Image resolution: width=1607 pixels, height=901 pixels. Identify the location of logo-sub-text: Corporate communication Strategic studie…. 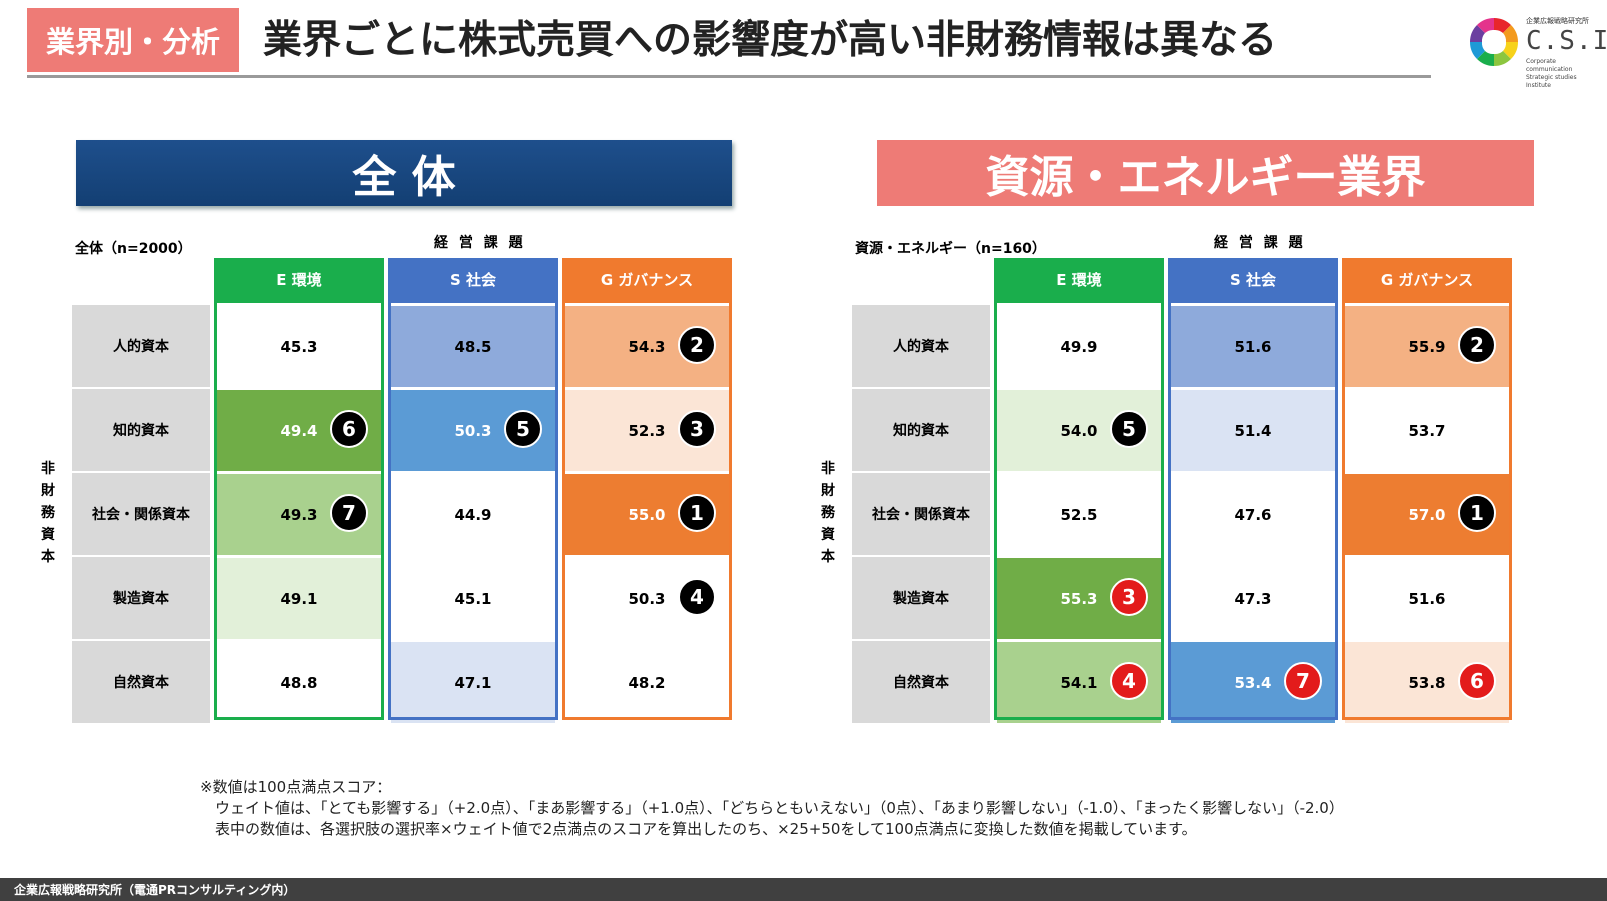
(1551, 73).